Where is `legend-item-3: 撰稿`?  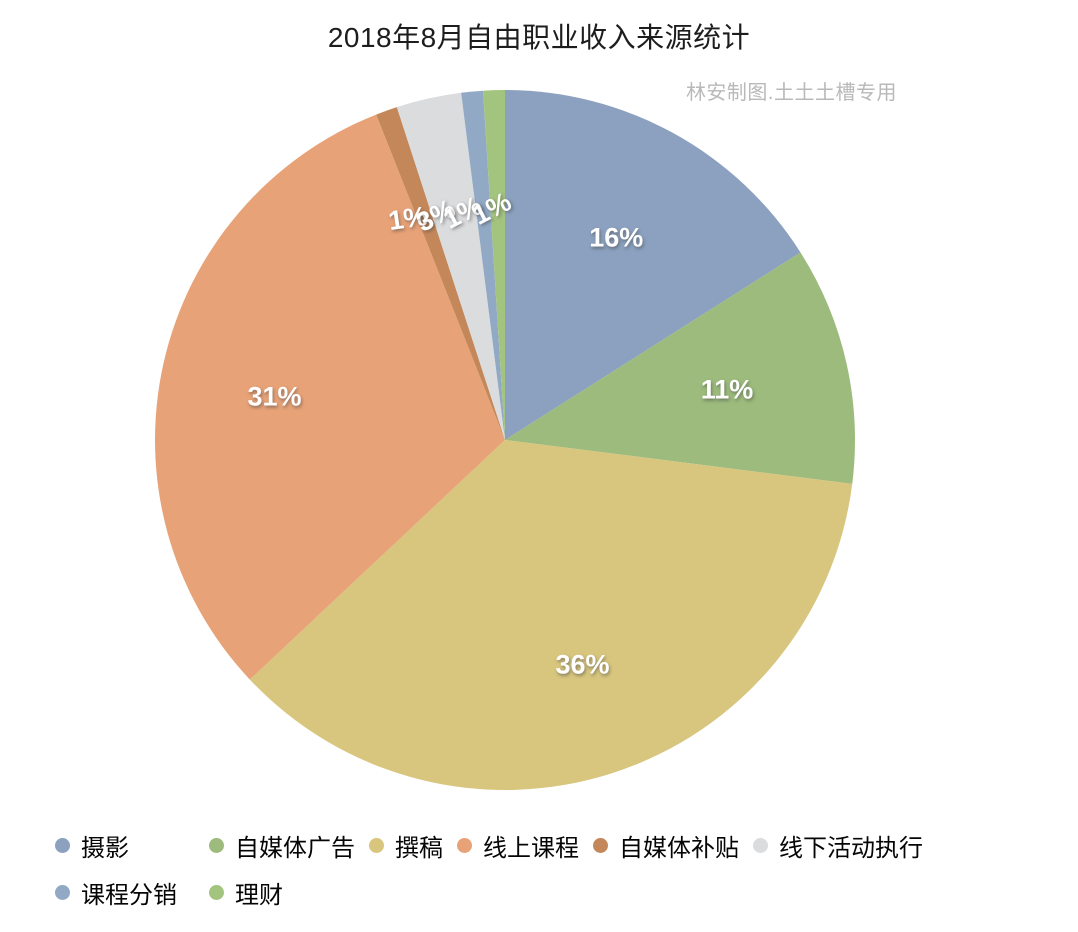
legend-item-3: 撰稿 is located at coordinates (406, 845).